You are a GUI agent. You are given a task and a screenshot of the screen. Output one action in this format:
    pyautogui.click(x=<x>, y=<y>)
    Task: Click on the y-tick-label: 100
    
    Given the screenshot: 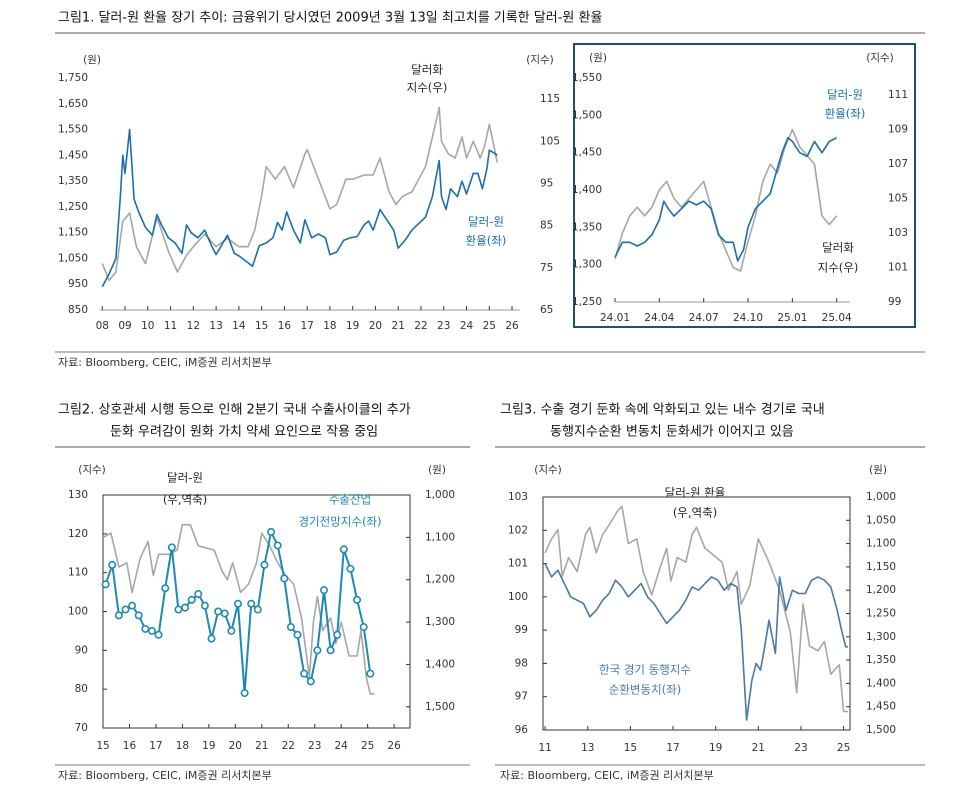 What is the action you would take?
    pyautogui.click(x=518, y=597)
    